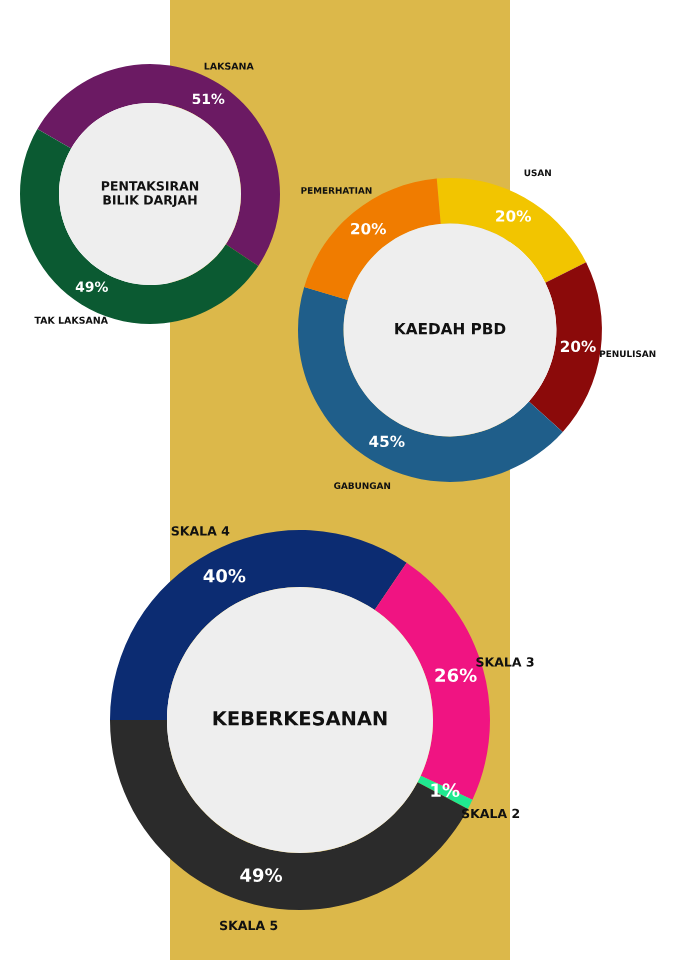  Describe the element at coordinates (456, 675) in the screenshot. I see `data-label: 26%` at that location.